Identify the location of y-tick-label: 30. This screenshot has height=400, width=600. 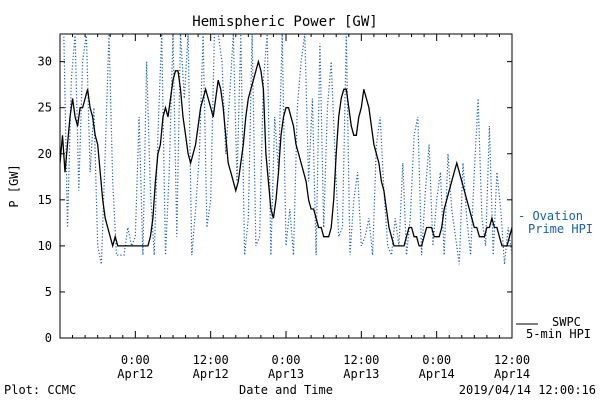
(45, 62).